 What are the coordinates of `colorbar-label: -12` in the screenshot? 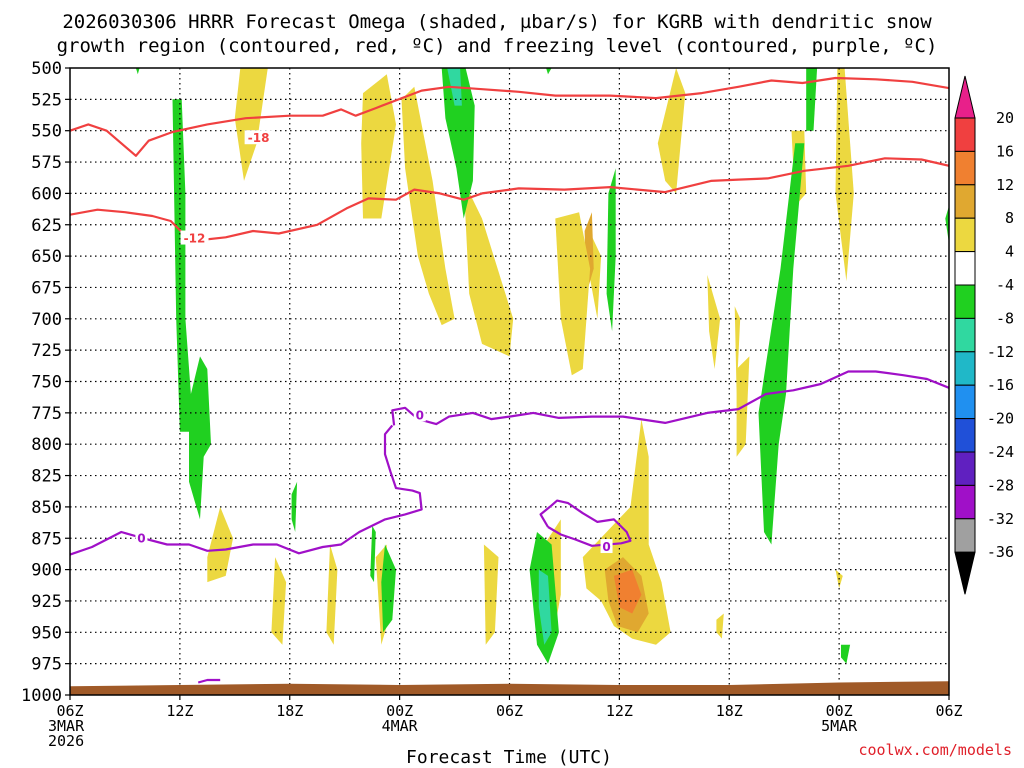 It's located at (1000, 352).